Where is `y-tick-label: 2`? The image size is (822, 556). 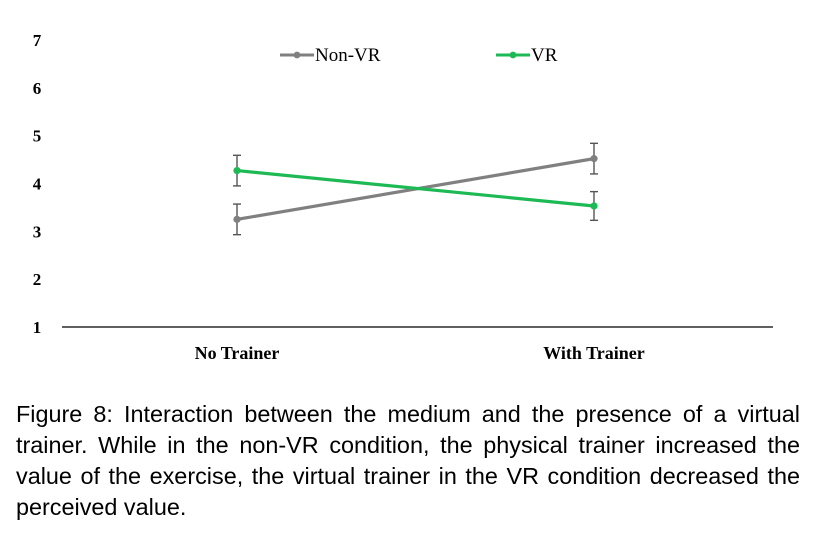
y-tick-label: 2 is located at coordinates (37, 279).